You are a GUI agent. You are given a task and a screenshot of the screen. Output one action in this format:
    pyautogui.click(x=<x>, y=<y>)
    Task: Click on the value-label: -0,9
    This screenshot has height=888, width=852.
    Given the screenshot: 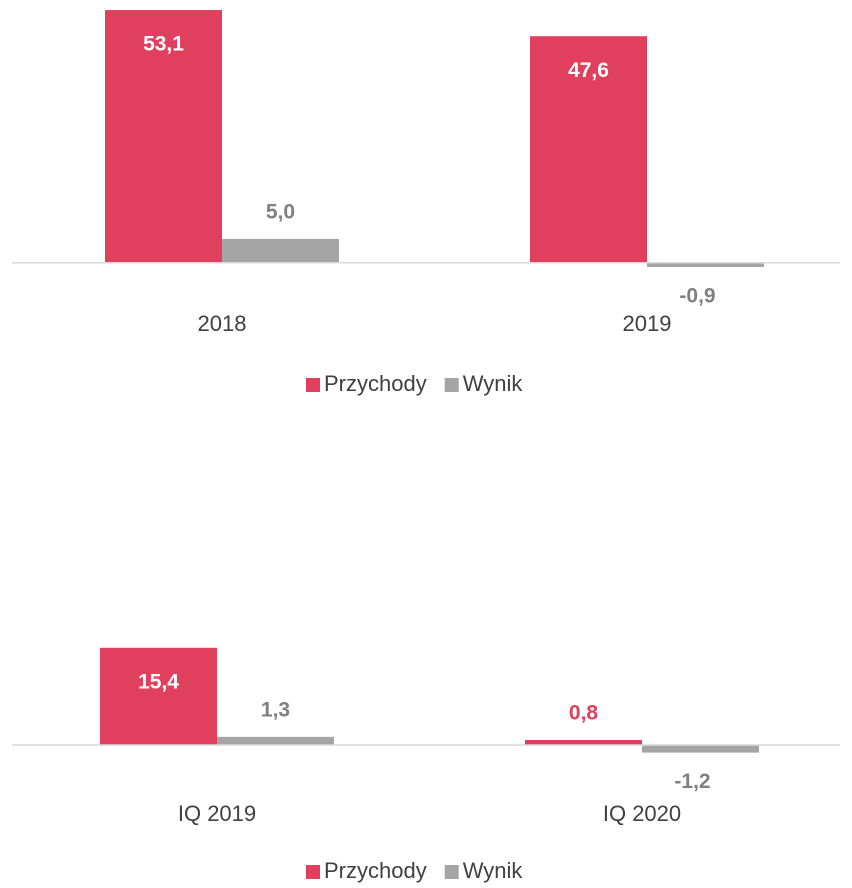 What is the action you would take?
    pyautogui.click(x=697, y=296)
    